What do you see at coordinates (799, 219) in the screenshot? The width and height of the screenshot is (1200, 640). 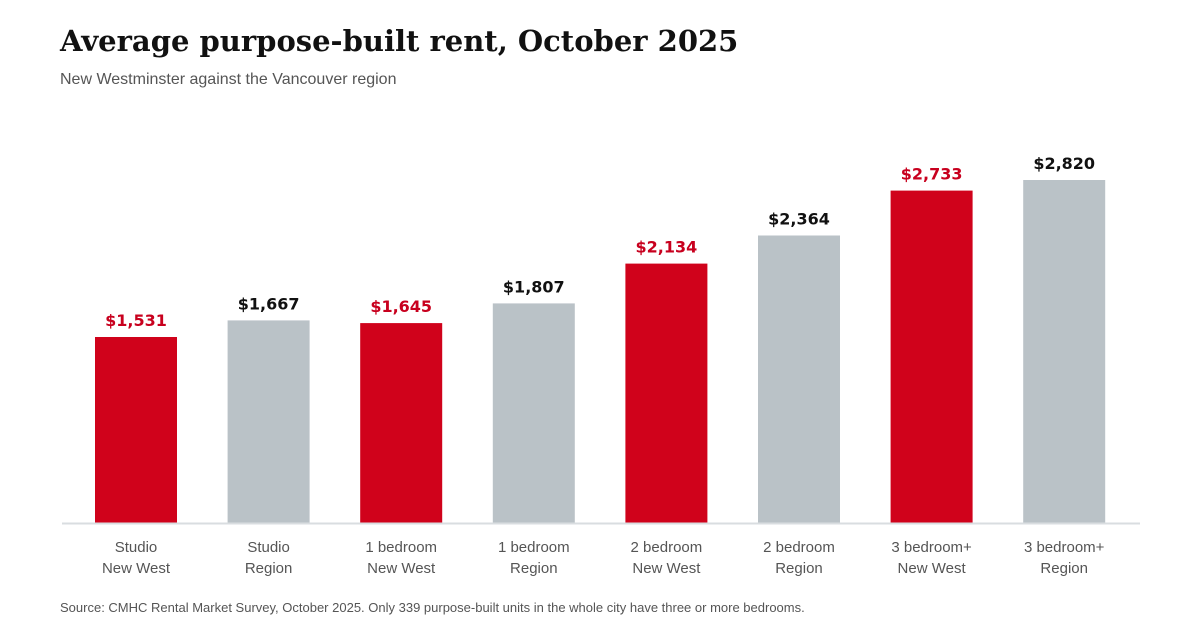 I see `value-label-6: $2,364` at bounding box center [799, 219].